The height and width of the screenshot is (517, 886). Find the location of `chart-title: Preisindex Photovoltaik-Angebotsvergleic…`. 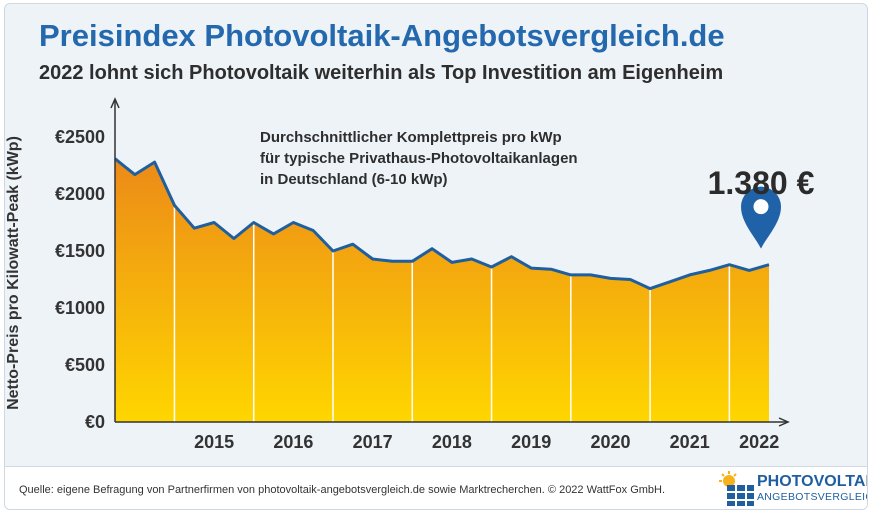

chart-title: Preisindex Photovoltaik-Angebotsvergleic… is located at coordinates (382, 35).